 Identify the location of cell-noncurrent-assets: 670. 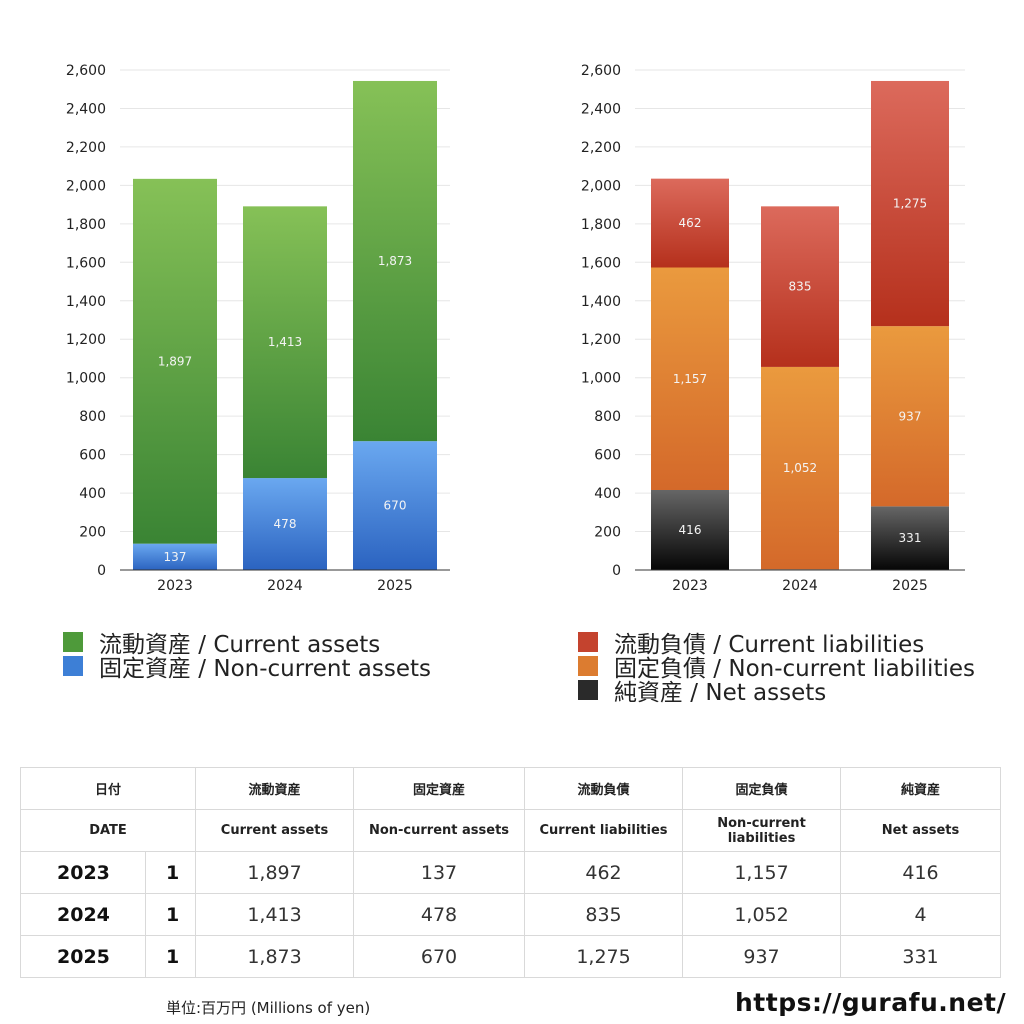
(439, 956).